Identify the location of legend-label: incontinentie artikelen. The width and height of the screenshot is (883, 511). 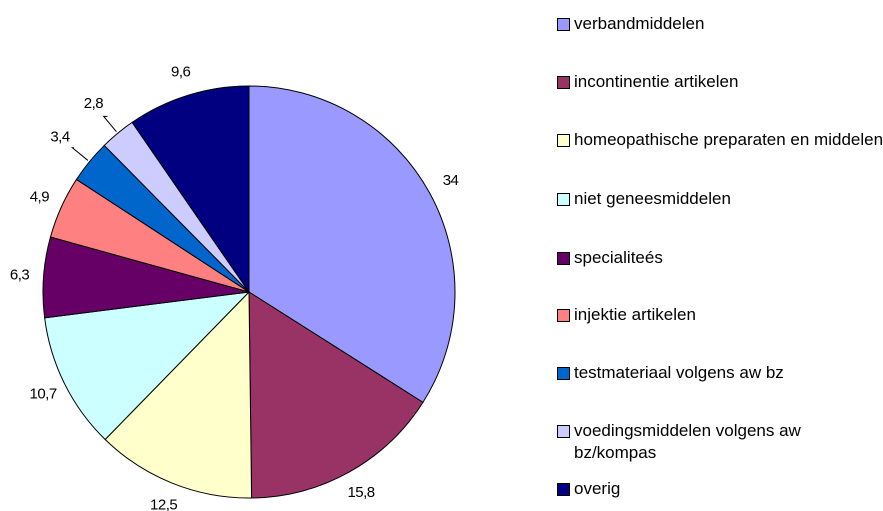
(656, 81).